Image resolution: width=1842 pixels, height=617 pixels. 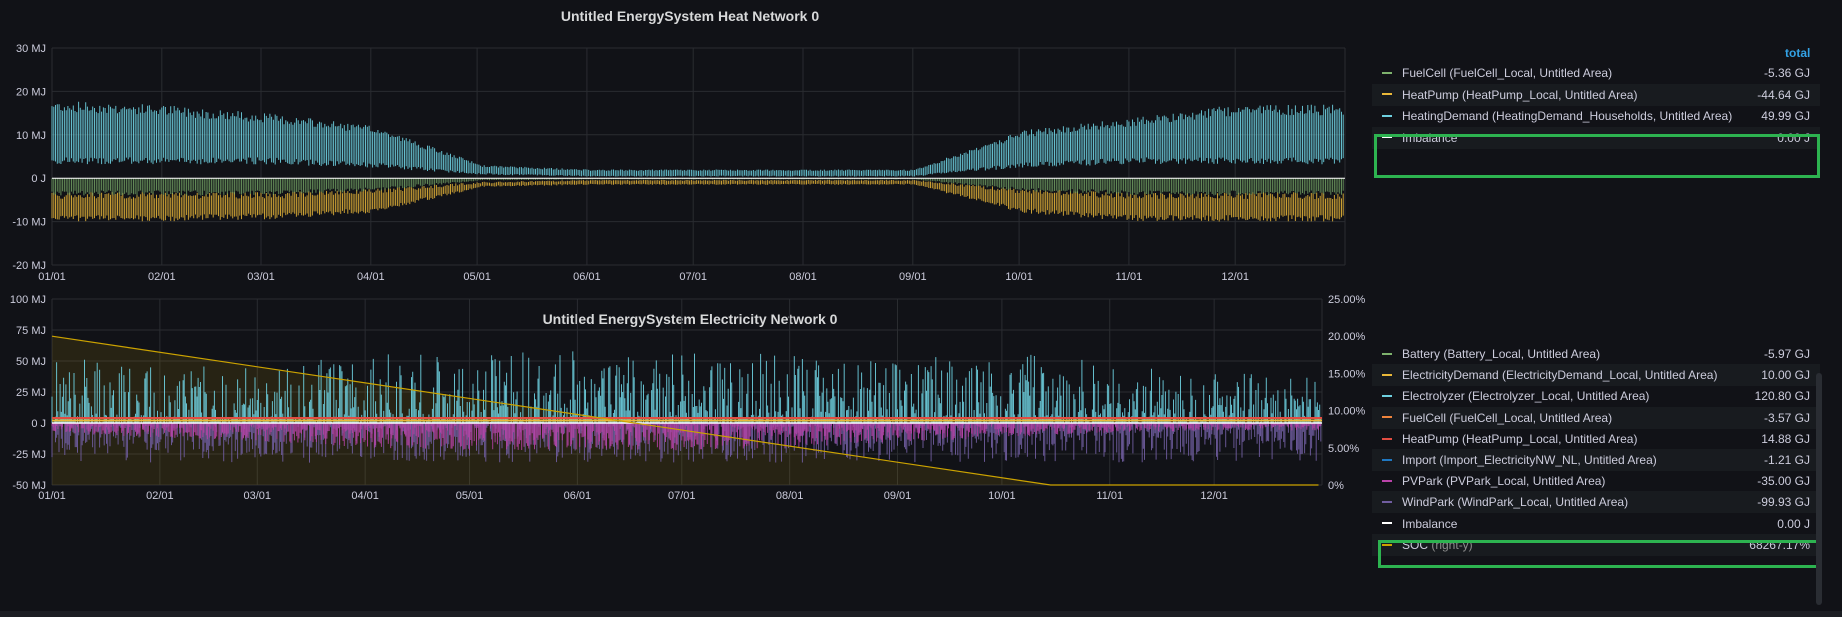 What do you see at coordinates (686, 387) in the screenshot?
I see `series-electrolyzer` at bounding box center [686, 387].